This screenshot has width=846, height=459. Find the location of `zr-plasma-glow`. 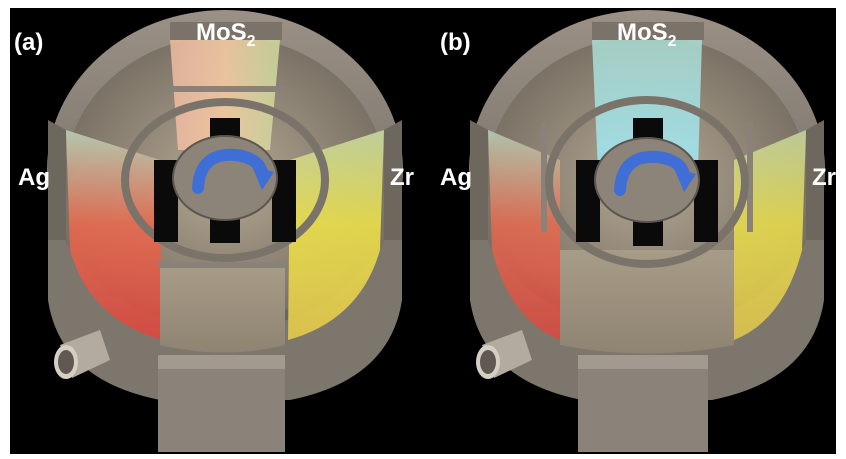

zr-plasma-glow is located at coordinates (336, 235).